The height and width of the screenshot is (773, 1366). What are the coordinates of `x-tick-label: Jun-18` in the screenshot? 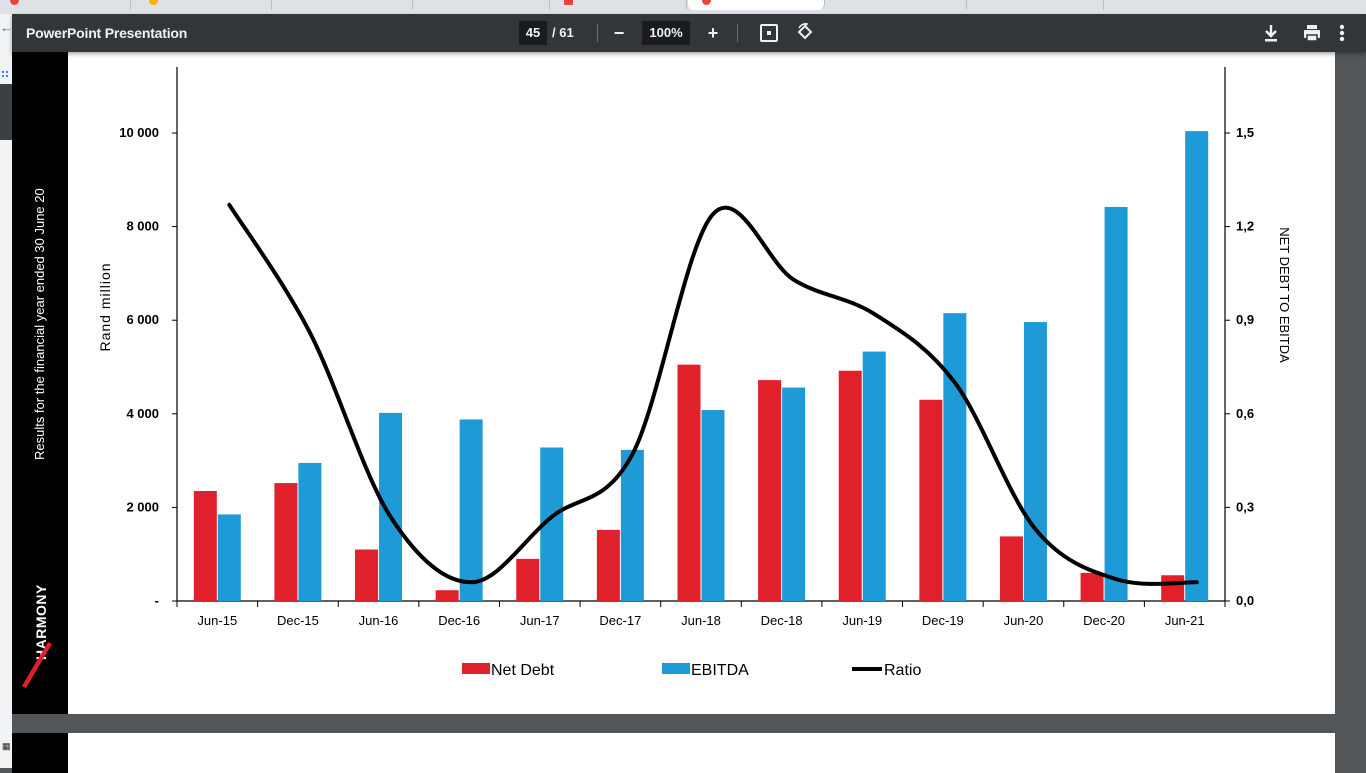 It's located at (701, 620).